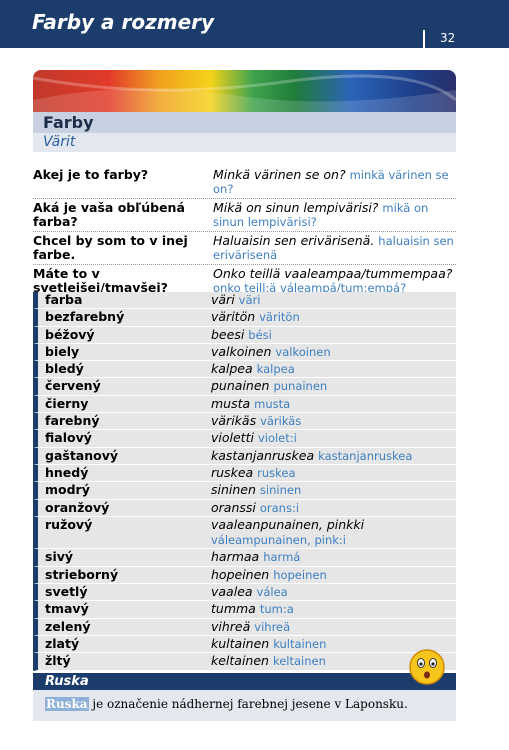 The image size is (509, 750). What do you see at coordinates (282, 557) in the screenshot?
I see `pronunciation: harmá` at bounding box center [282, 557].